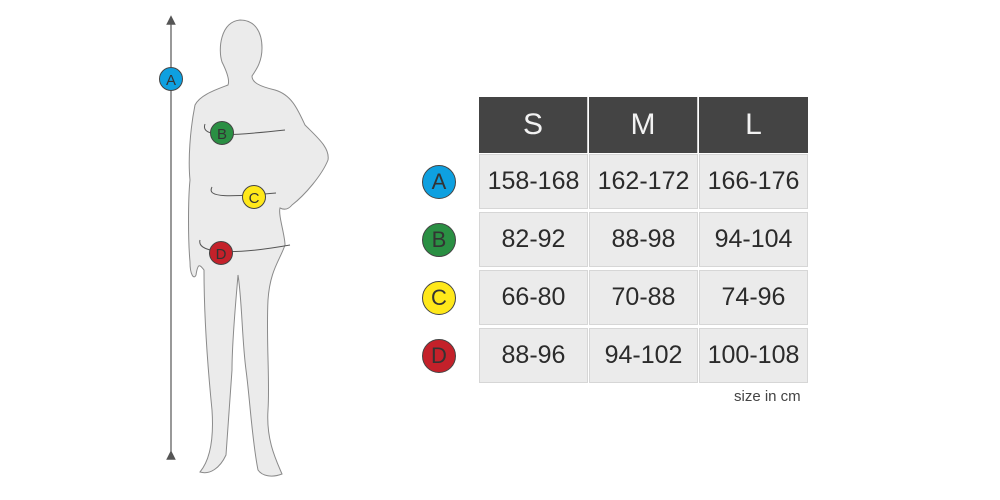  Describe the element at coordinates (643, 125) in the screenshot. I see `header-size-m: M` at that location.